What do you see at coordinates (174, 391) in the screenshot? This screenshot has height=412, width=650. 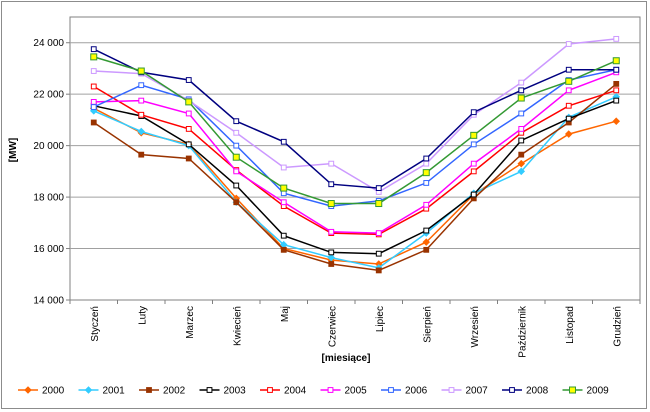 I see `legend-label: 2002` at bounding box center [174, 391].